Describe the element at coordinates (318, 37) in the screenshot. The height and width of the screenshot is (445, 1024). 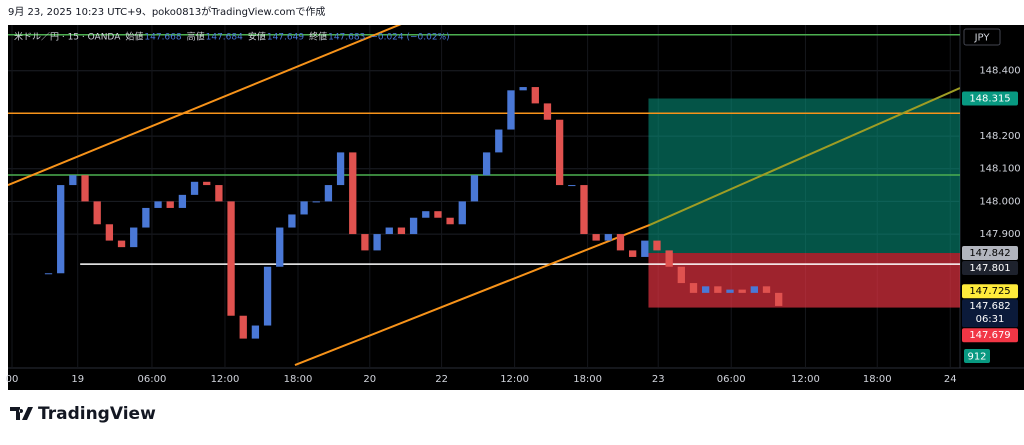
I see `legend-close-label: 終値` at that location.